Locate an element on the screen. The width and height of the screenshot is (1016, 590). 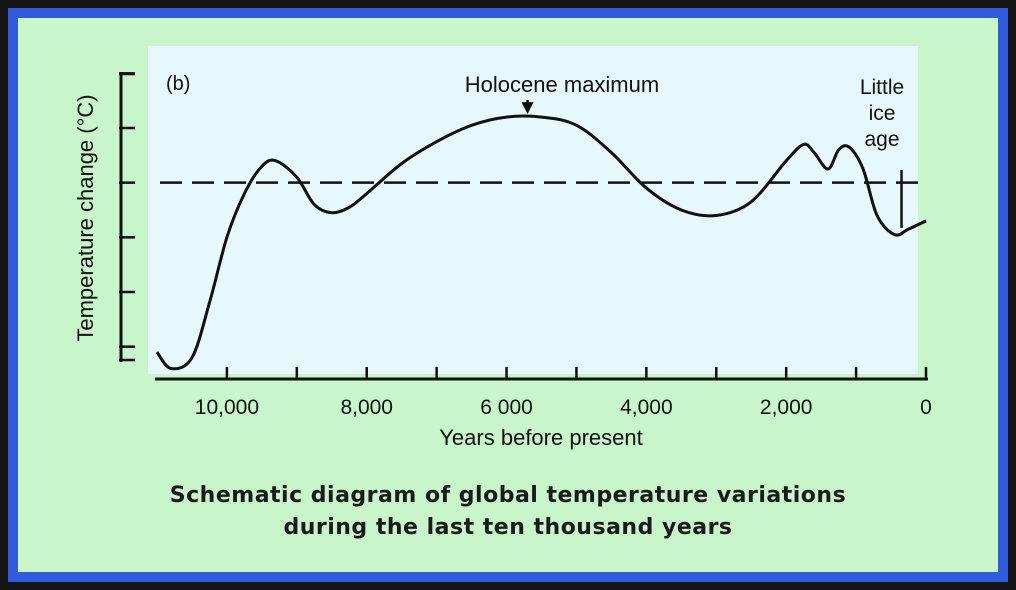
panel-label: (b) is located at coordinates (178, 84).